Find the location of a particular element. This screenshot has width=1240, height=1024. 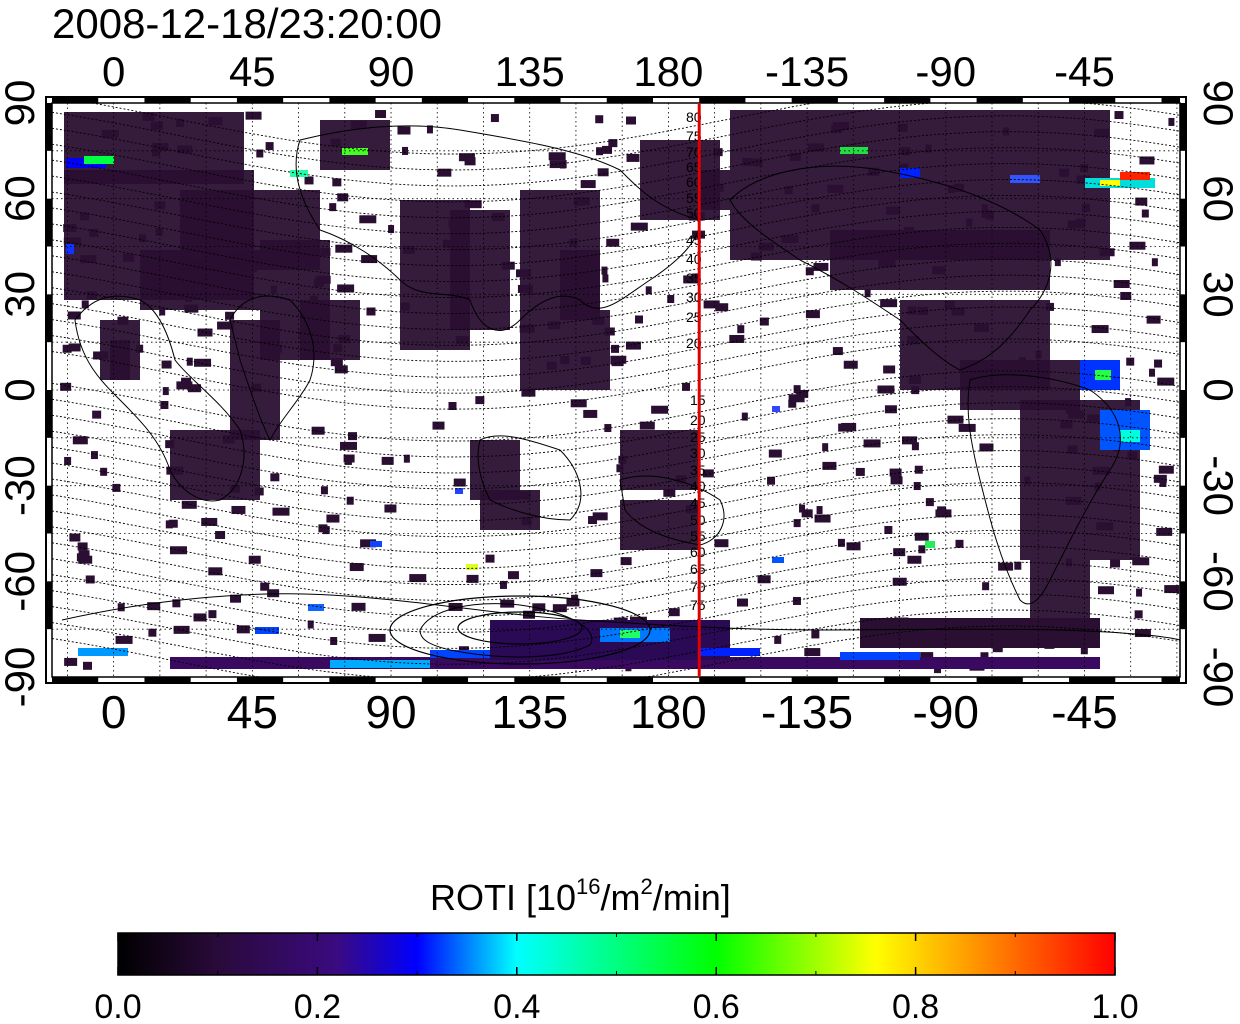

lat-tick-left: -30 is located at coordinates (21, 485).